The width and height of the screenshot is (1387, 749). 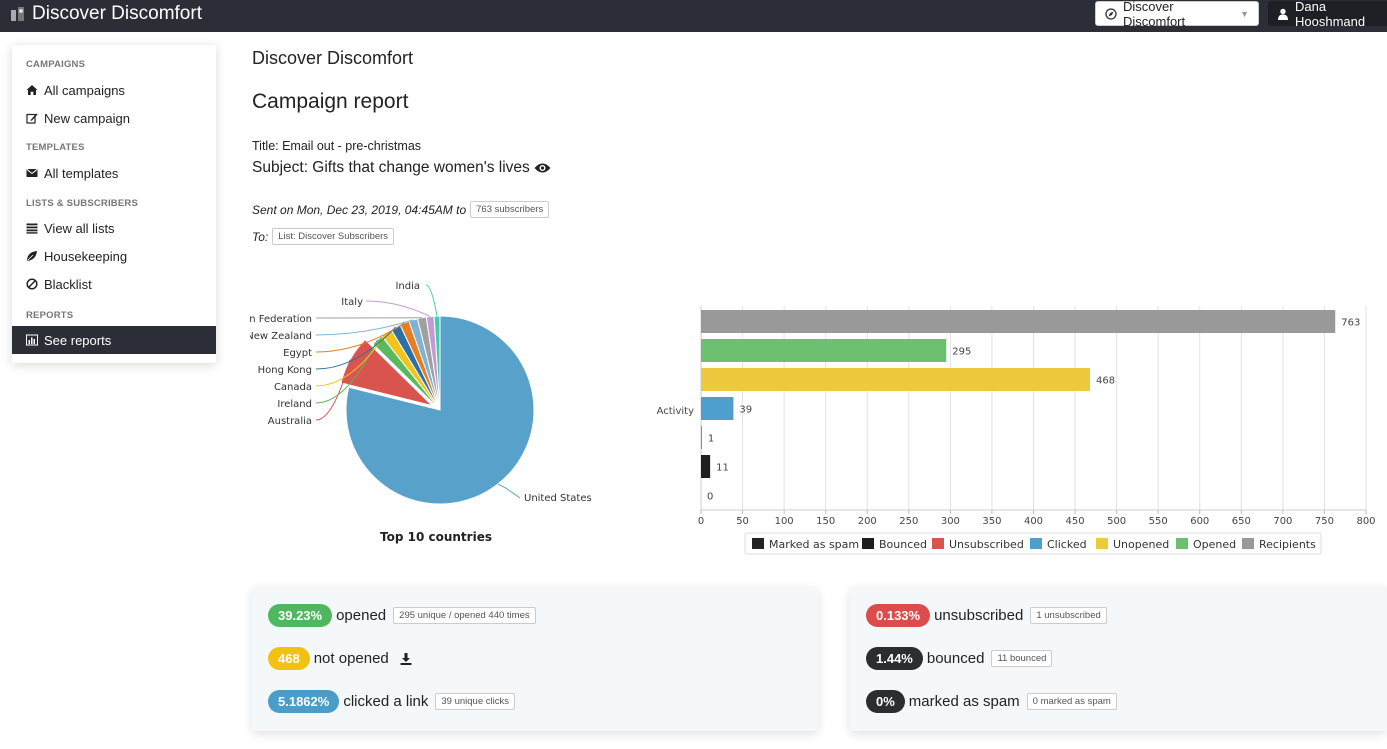 I want to click on sent-text: Sent on Mon, Dec 23, 2019, 04:45AM to, so click(x=359, y=209).